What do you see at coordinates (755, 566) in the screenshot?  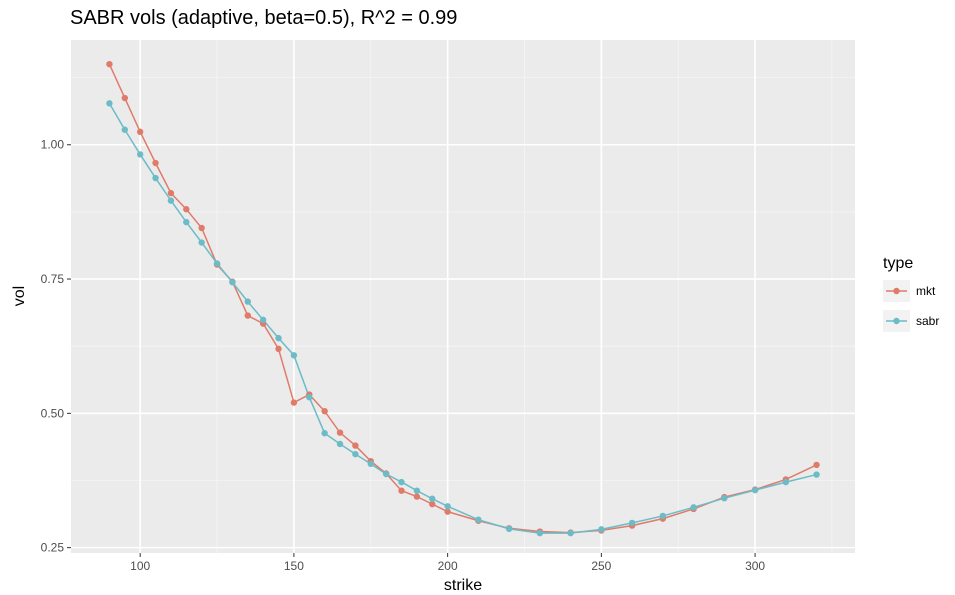 I see `x-tick-label: 300` at bounding box center [755, 566].